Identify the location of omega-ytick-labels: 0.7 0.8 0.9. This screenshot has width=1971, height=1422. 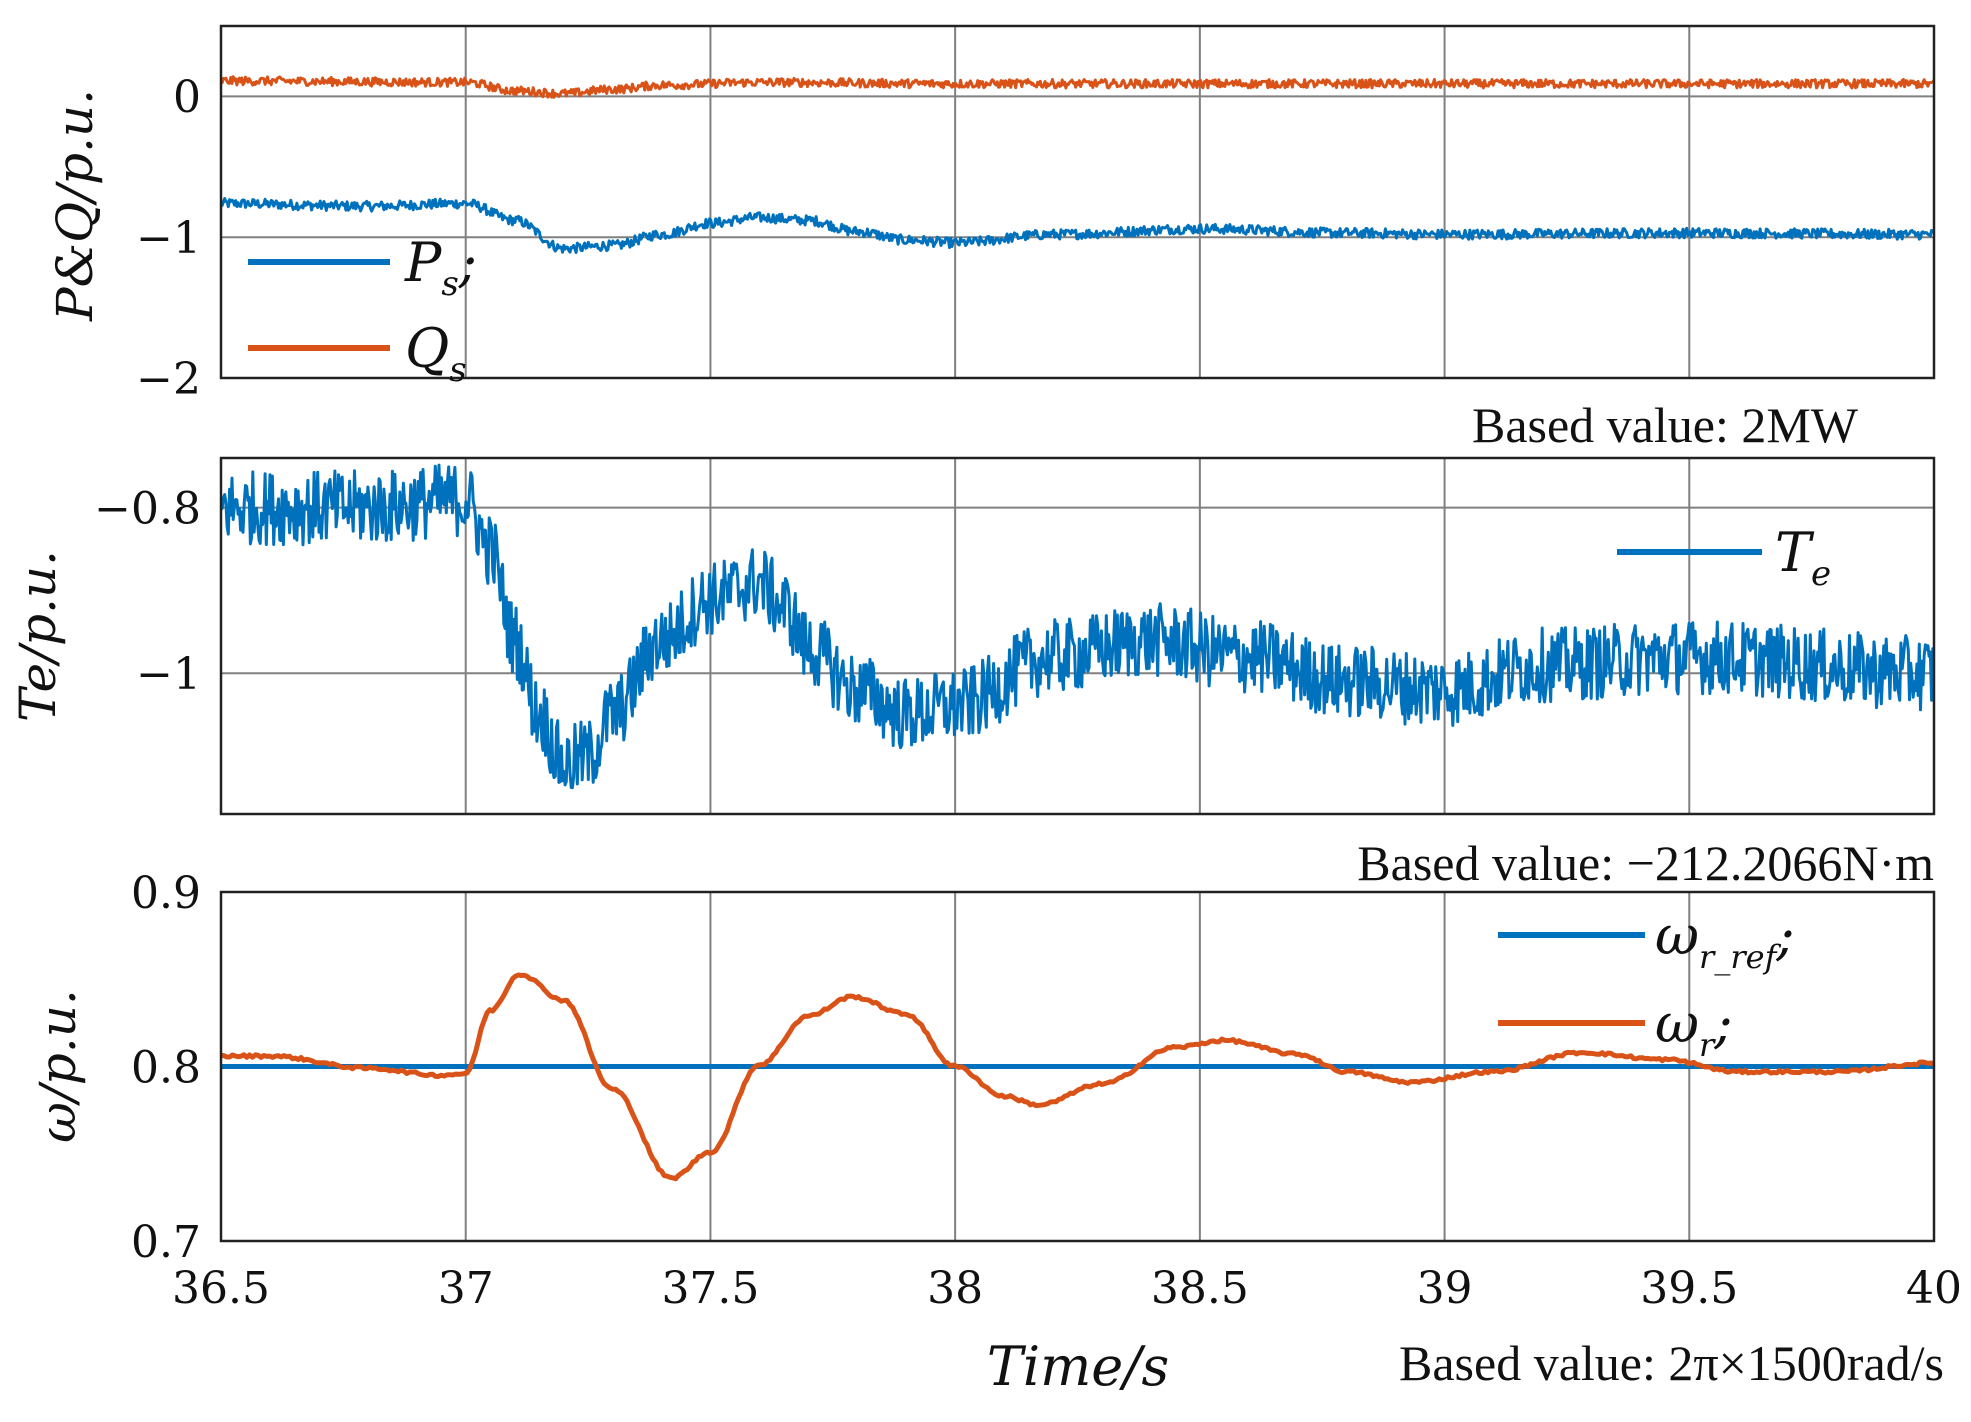
(166, 1068).